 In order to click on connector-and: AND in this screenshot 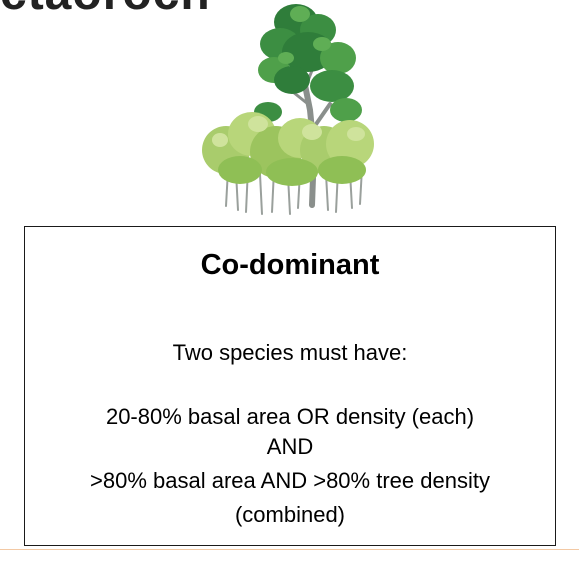, I will do `click(290, 446)`.